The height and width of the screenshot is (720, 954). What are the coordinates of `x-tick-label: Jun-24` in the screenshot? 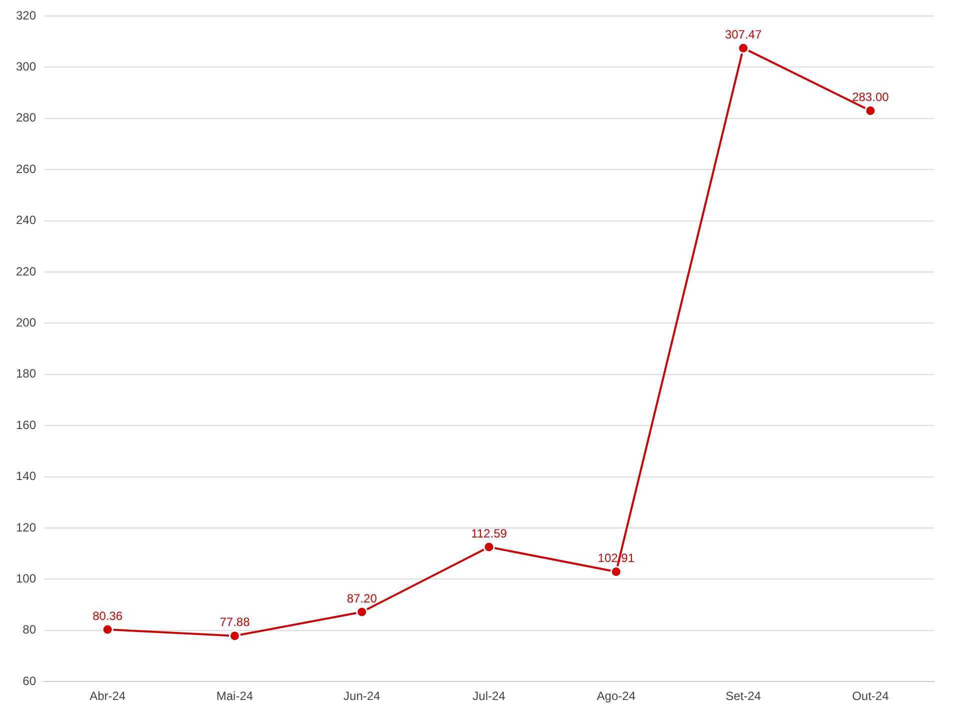 It's located at (362, 696).